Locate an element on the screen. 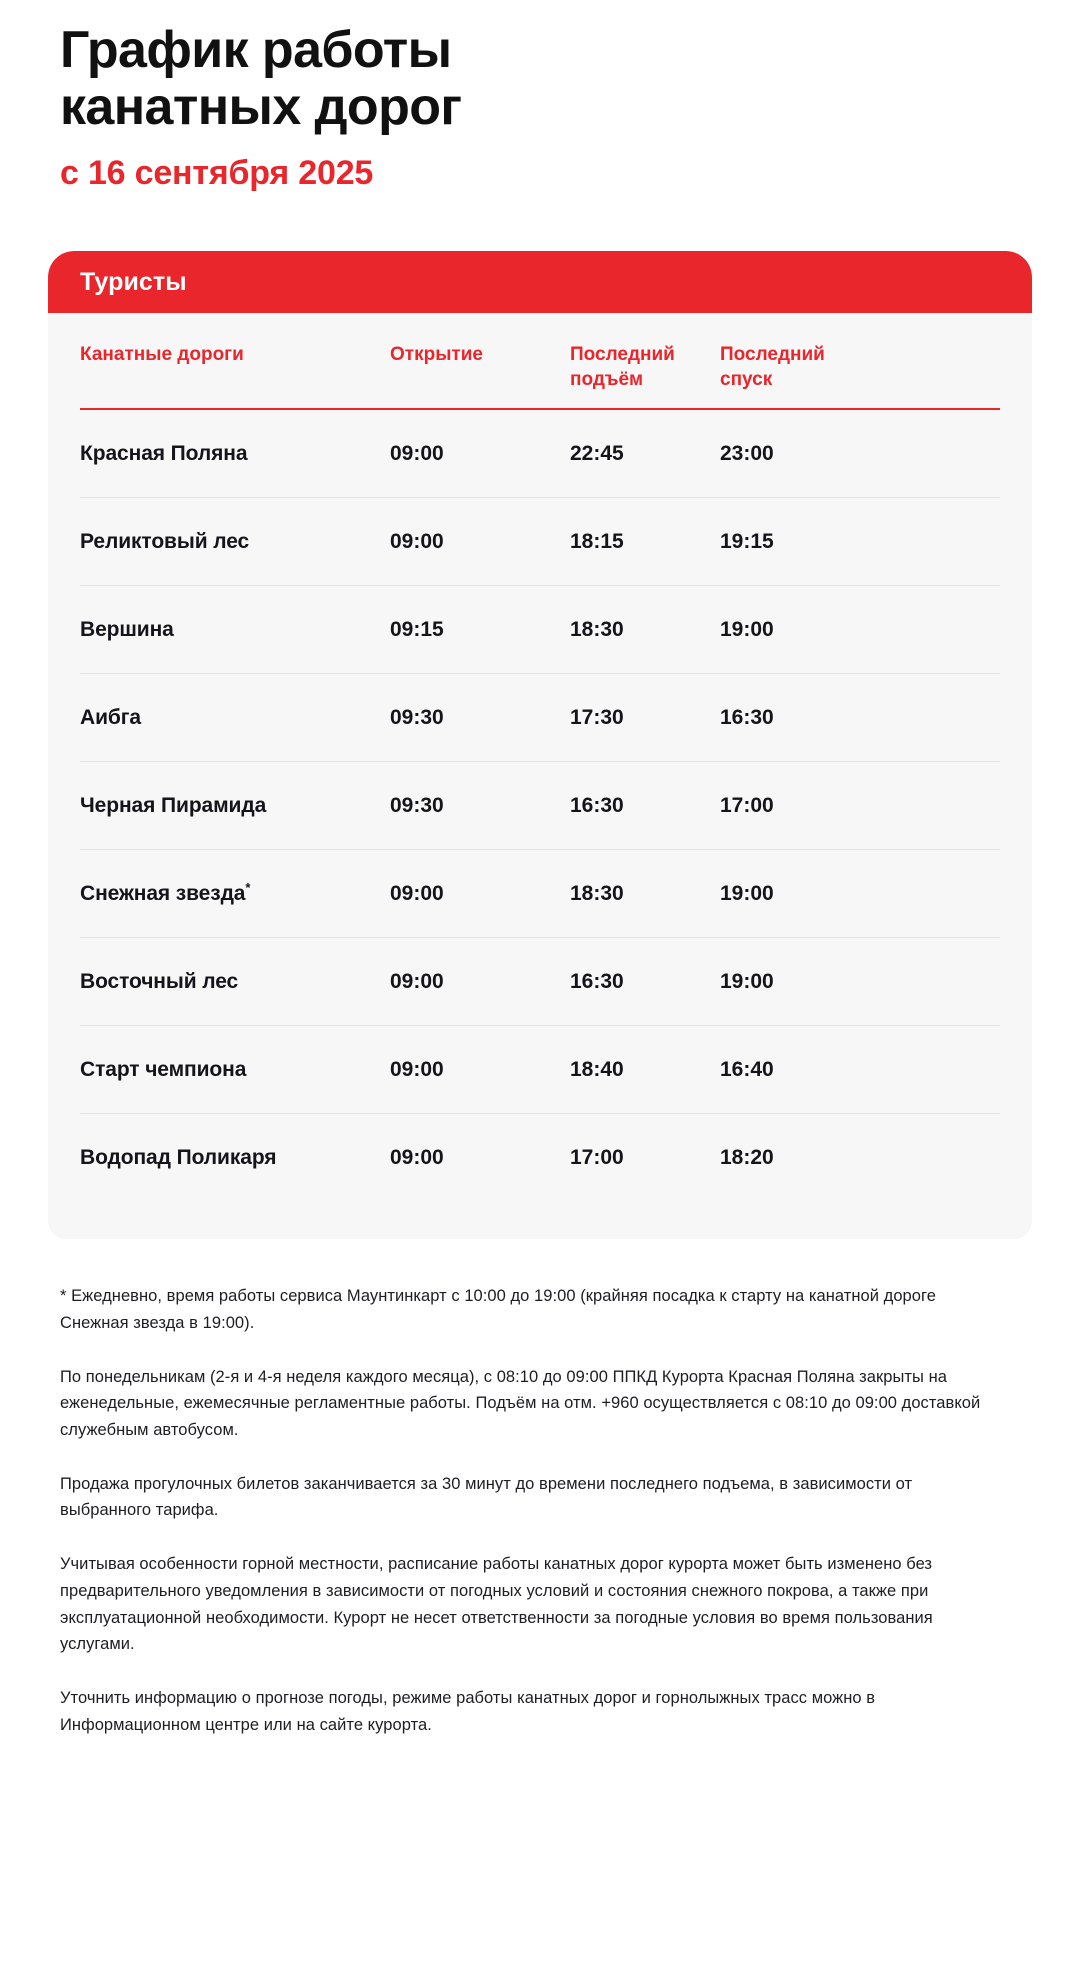  cell-cableway-name: Черная Пирамида is located at coordinates (173, 805).